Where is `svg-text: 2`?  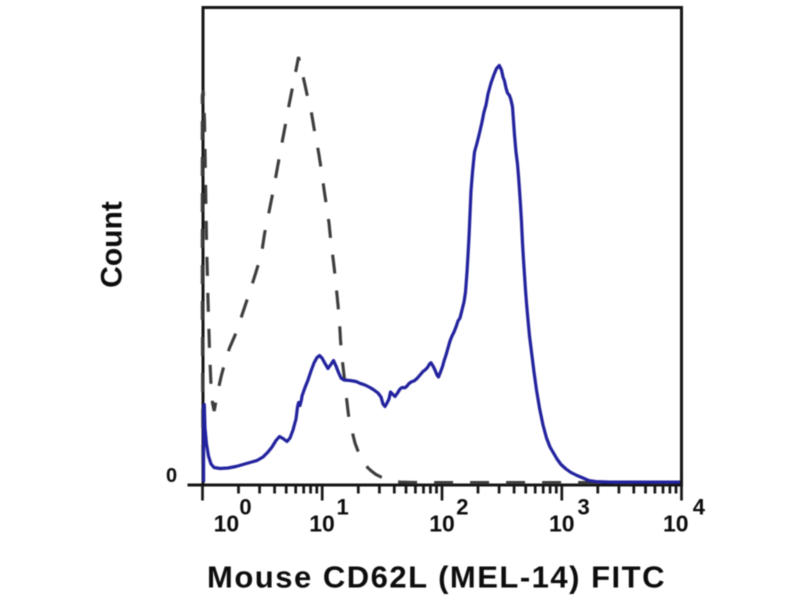 svg-text: 2 is located at coordinates (462, 507).